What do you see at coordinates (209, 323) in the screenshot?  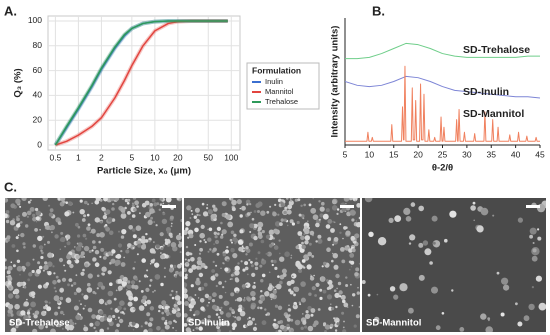 I see `image-label: SD-Inulin` at bounding box center [209, 323].